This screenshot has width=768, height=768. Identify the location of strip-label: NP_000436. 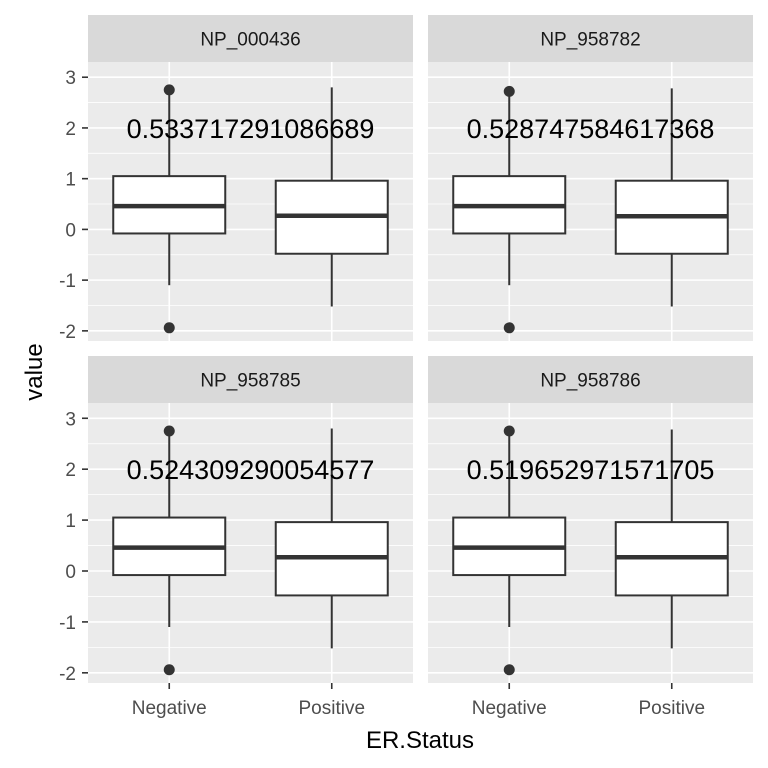
(250, 40).